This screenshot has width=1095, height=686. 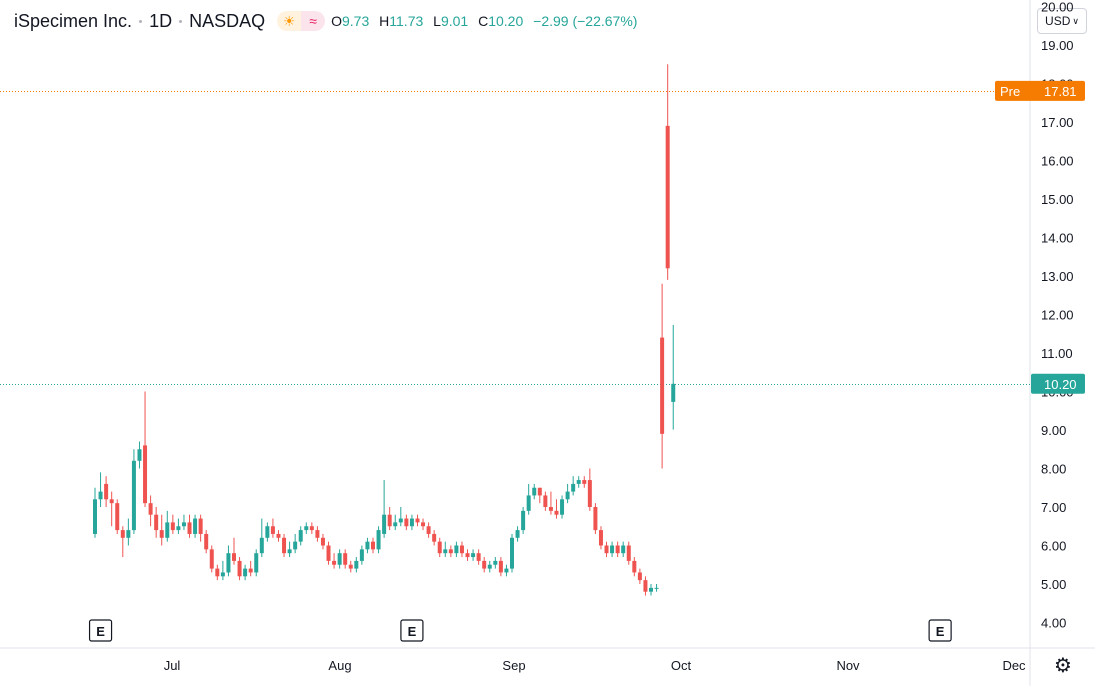 I want to click on currency-label: USD, so click(x=1058, y=21).